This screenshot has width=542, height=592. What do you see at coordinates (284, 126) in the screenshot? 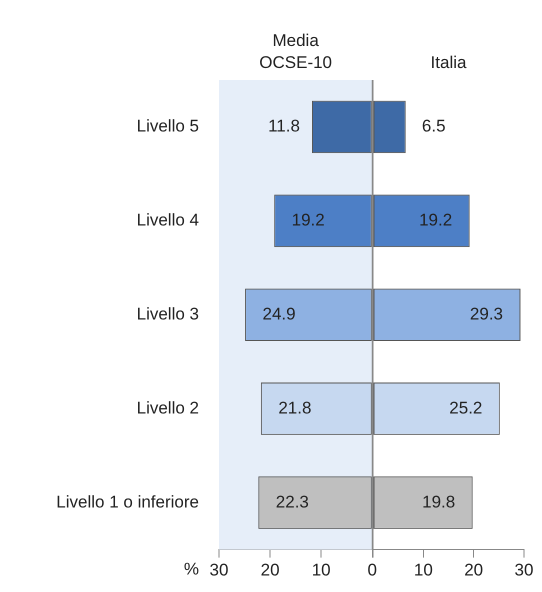
I see `data-label: 11.8` at bounding box center [284, 126].